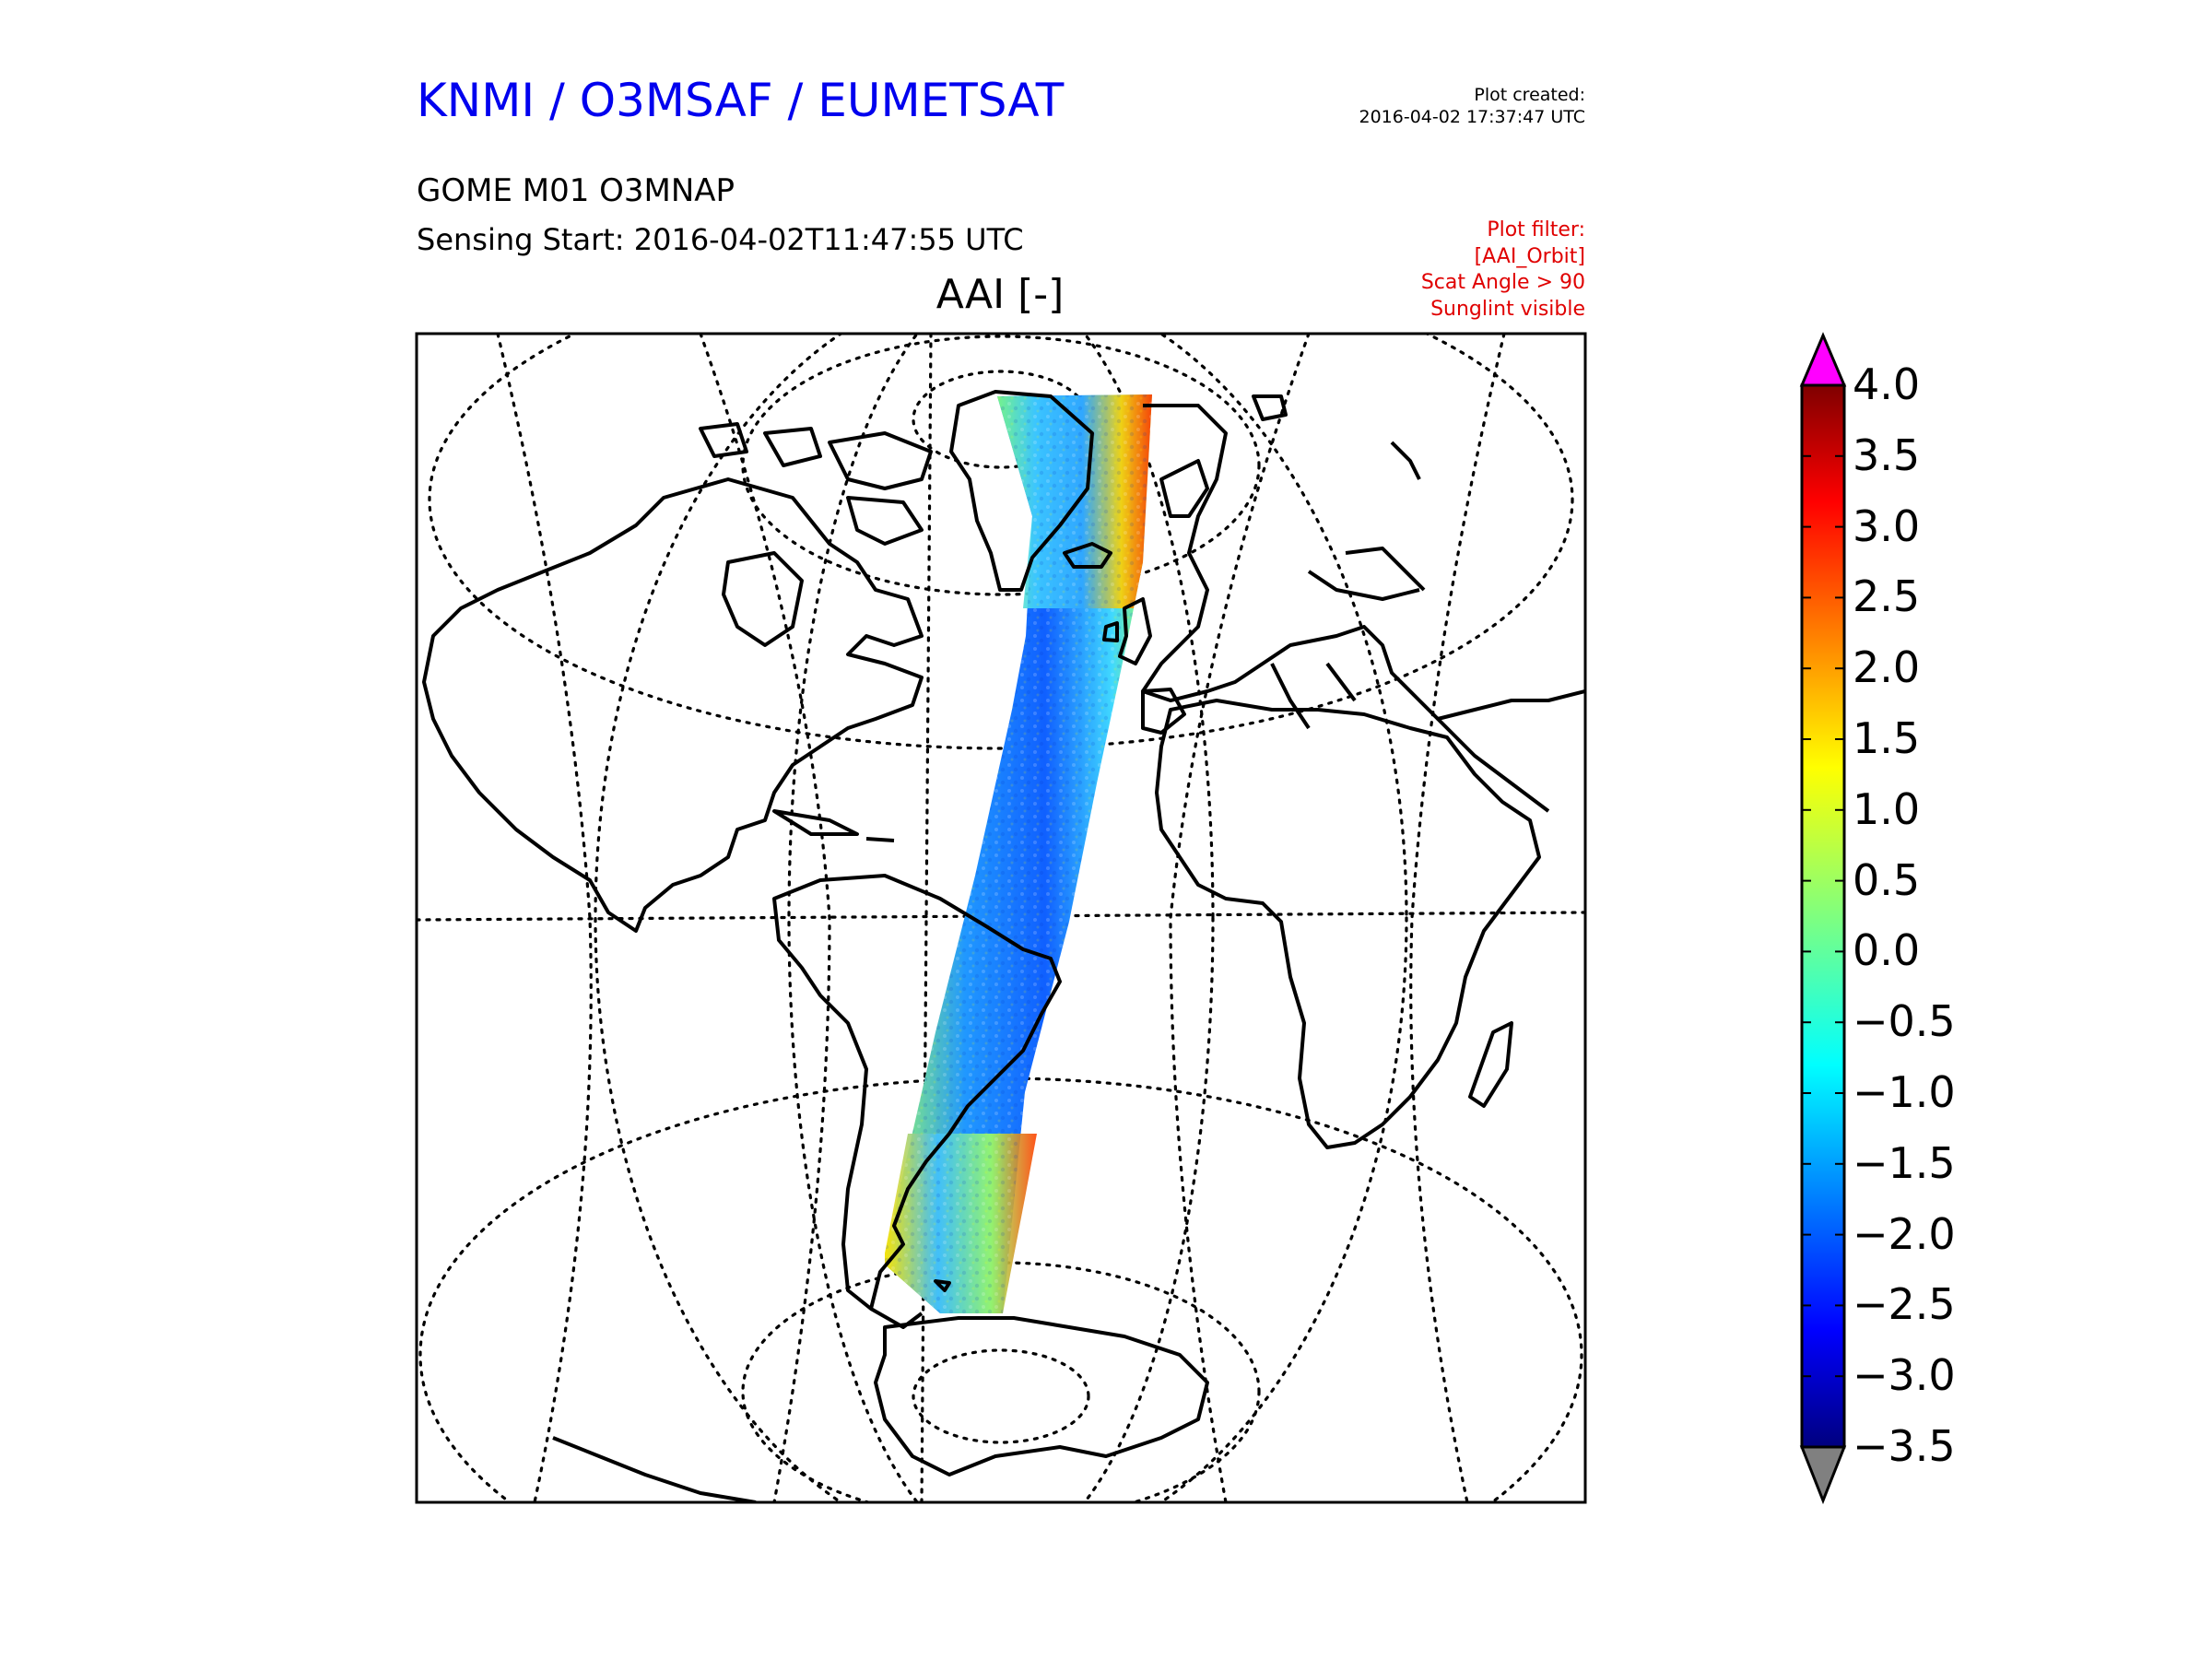 This screenshot has height=1659, width=2212. Describe the element at coordinates (1502, 283) in the screenshot. I see `plot-filter-line: Scat Angle > 90` at that location.